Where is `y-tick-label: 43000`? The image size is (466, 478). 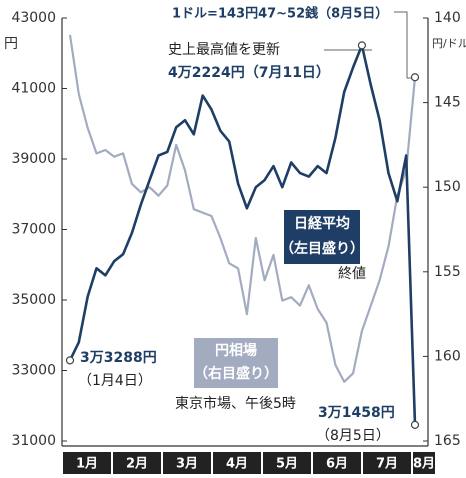 y-tick-label: 43000 is located at coordinates (33, 18).